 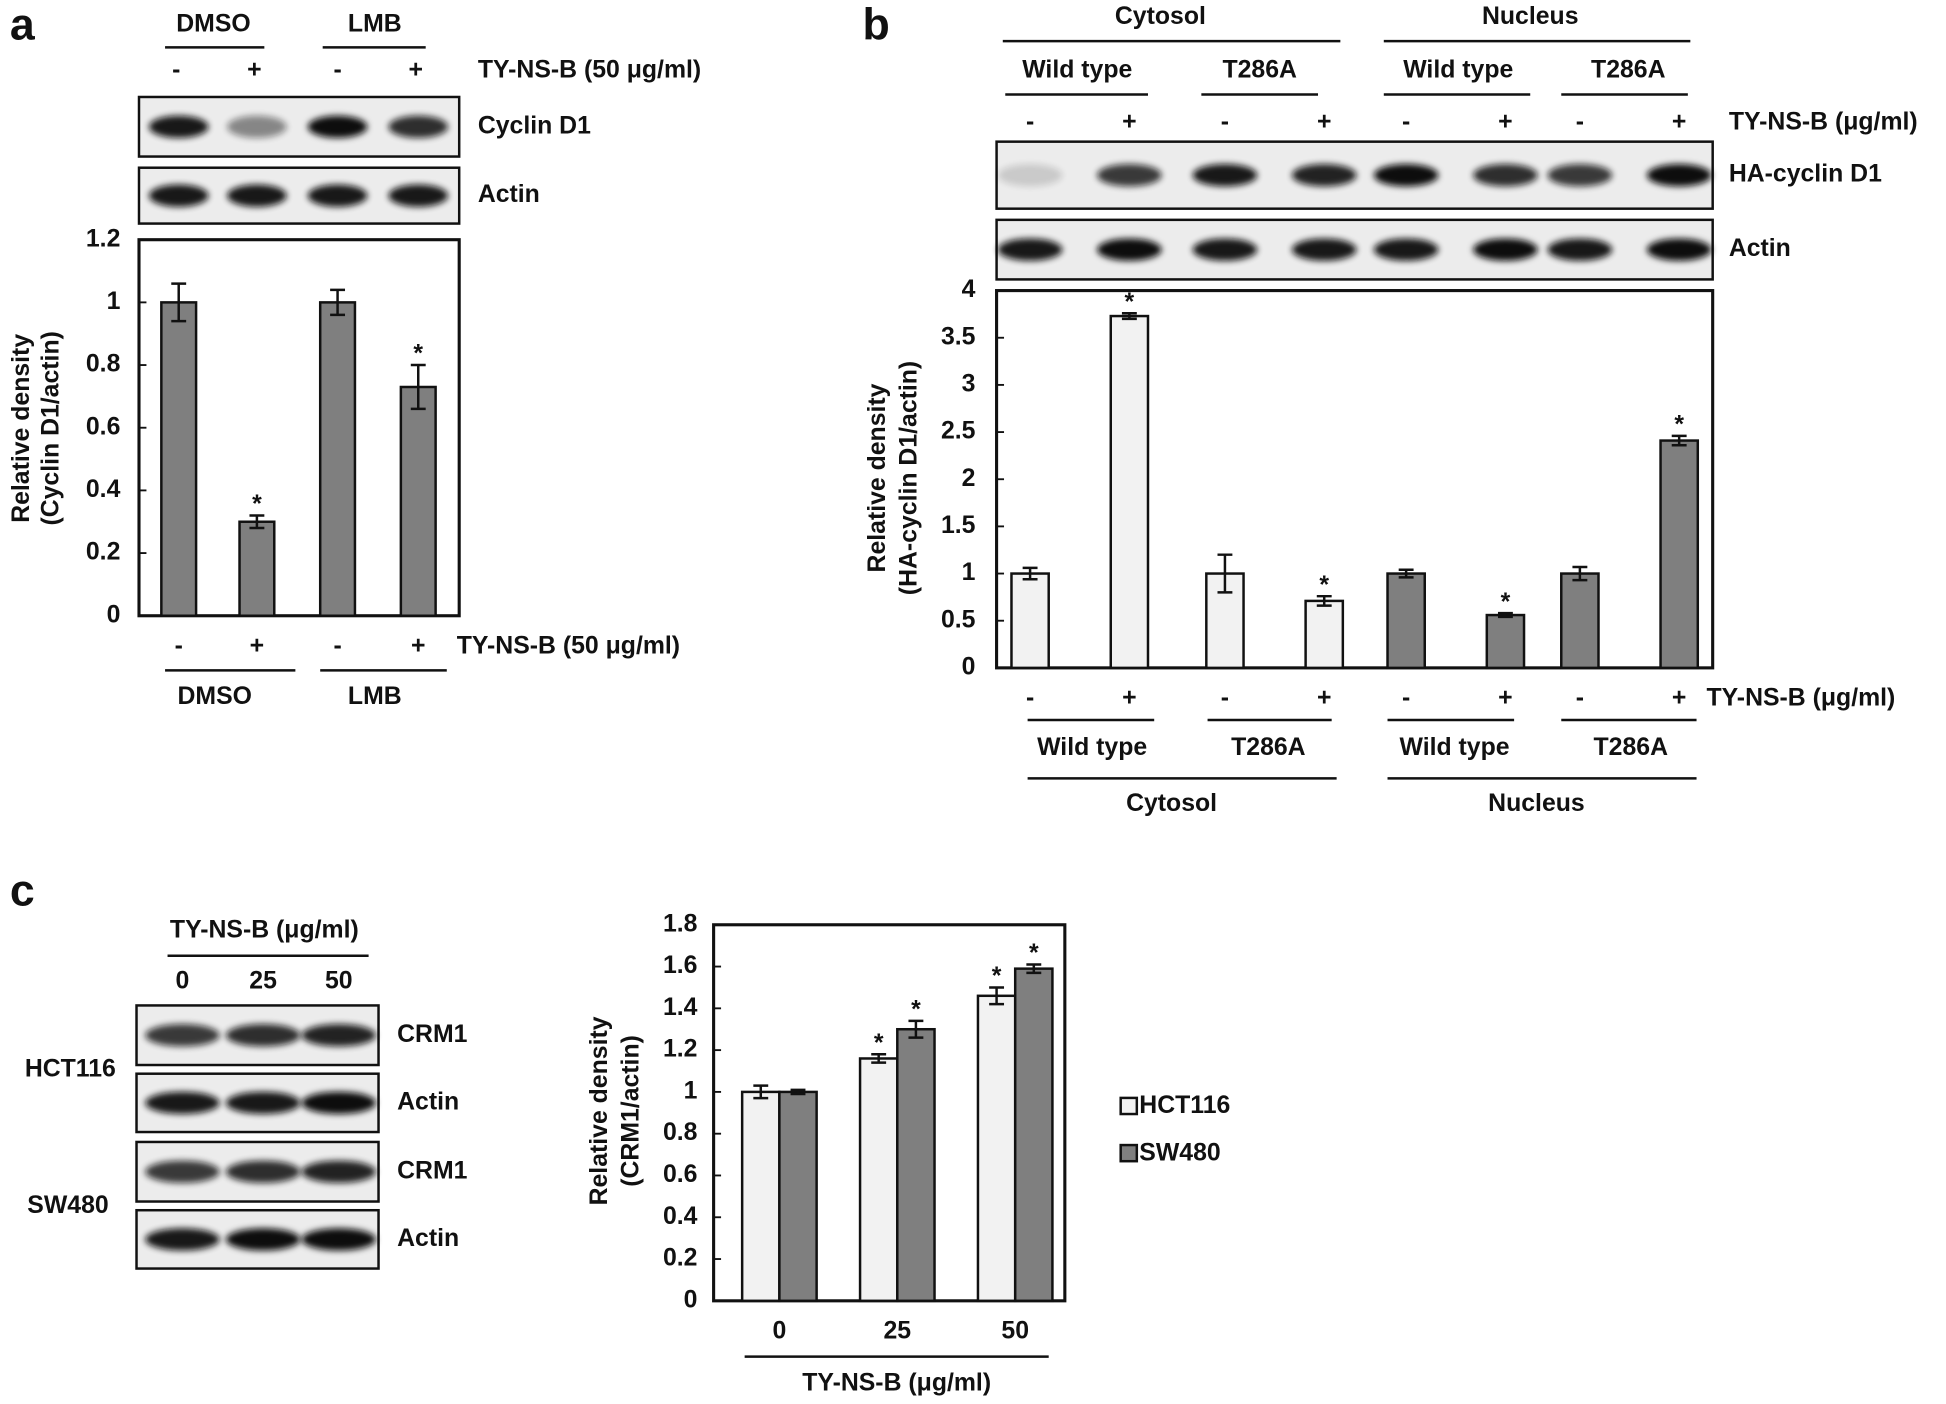 What do you see at coordinates (103, 552) in the screenshot?
I see `y-tick-label: 0.2` at bounding box center [103, 552].